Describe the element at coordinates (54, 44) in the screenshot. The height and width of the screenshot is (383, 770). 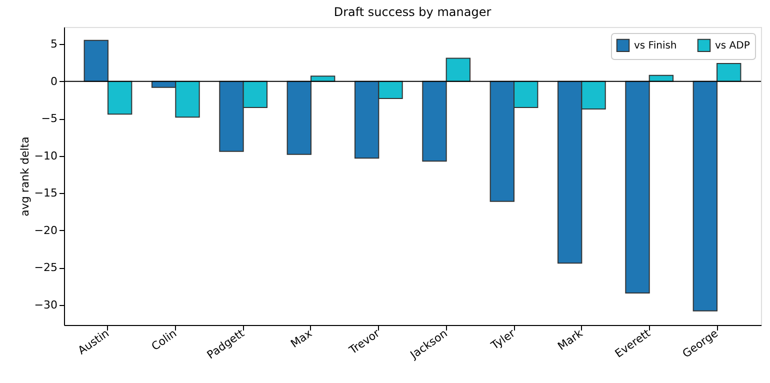
I see `y-tick-label: 5` at that location.